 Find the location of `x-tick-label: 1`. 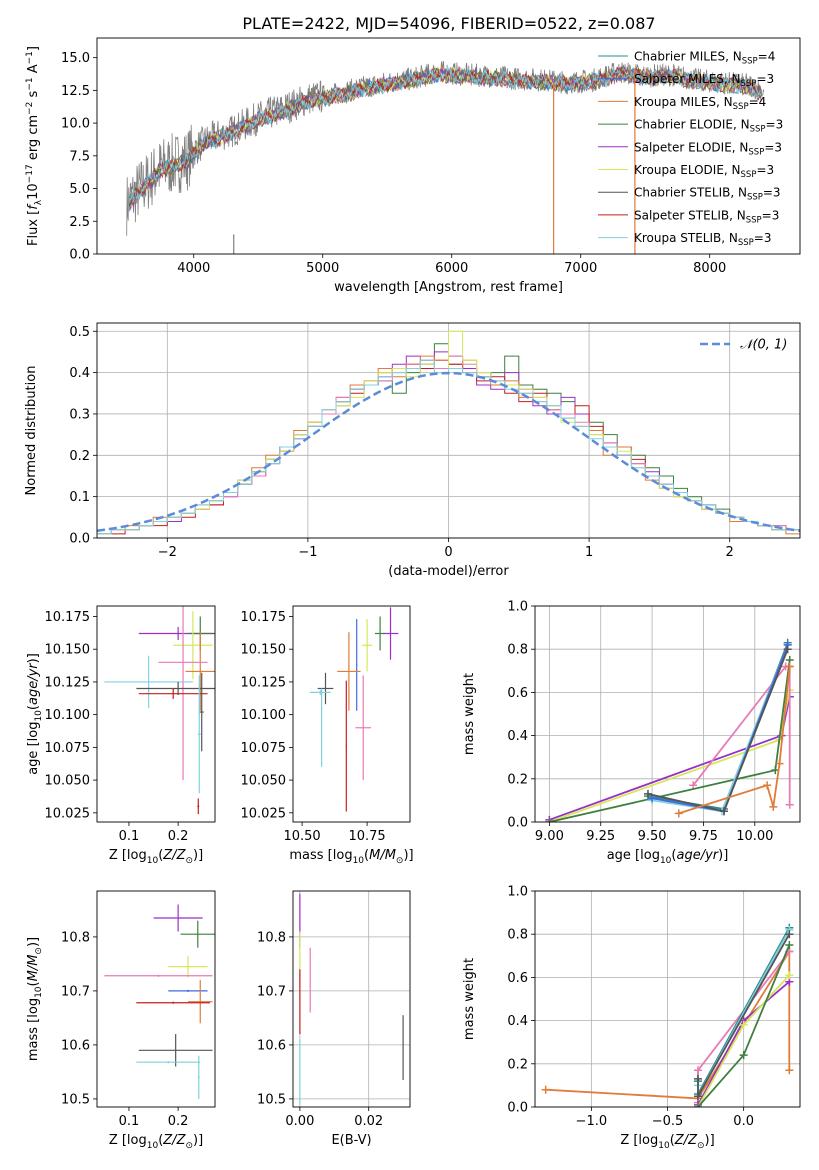

x-tick-label: 1 is located at coordinates (589, 552).